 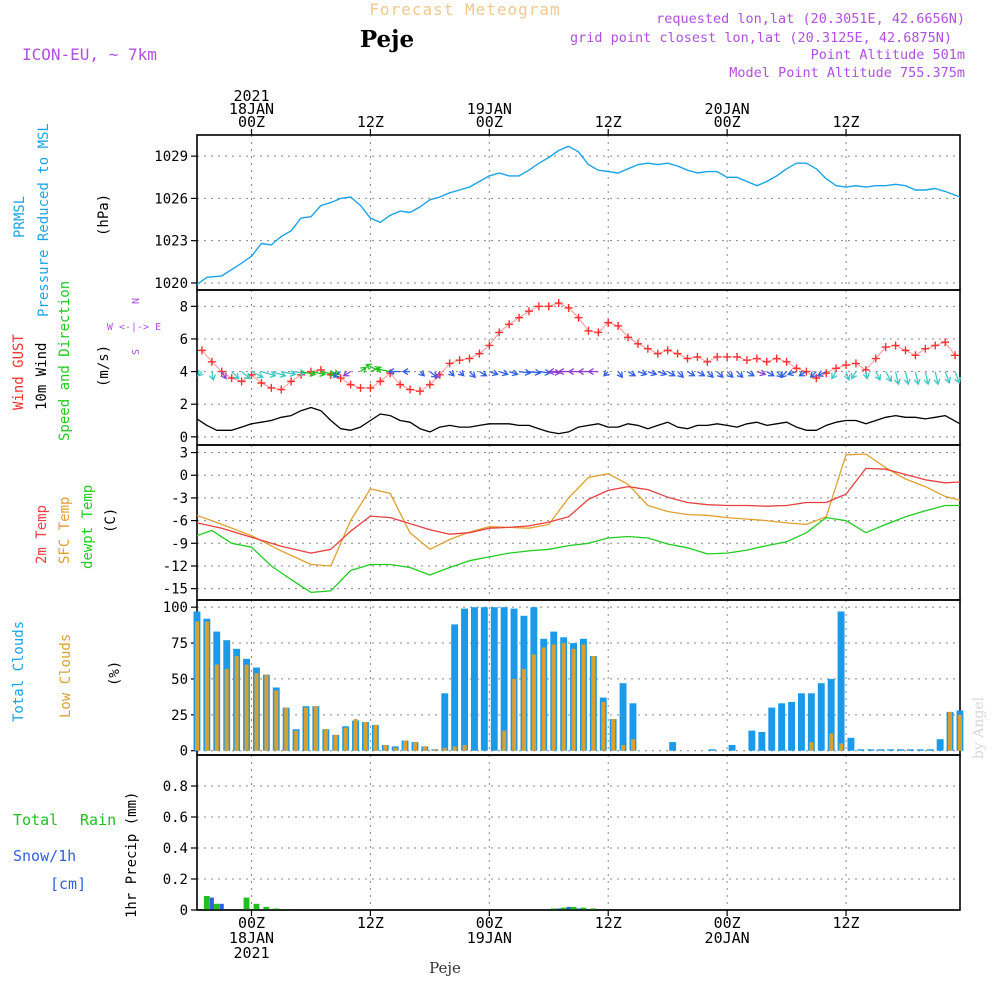 I want to click on top-time-label: 2021, so click(x=251, y=96).